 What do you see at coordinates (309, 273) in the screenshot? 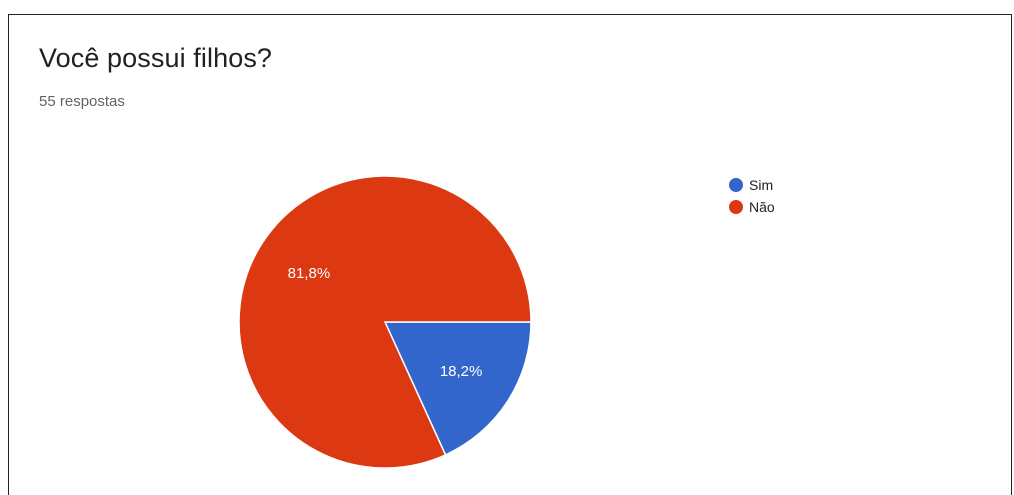
I see `pie-label-nao: 81,8%` at bounding box center [309, 273].